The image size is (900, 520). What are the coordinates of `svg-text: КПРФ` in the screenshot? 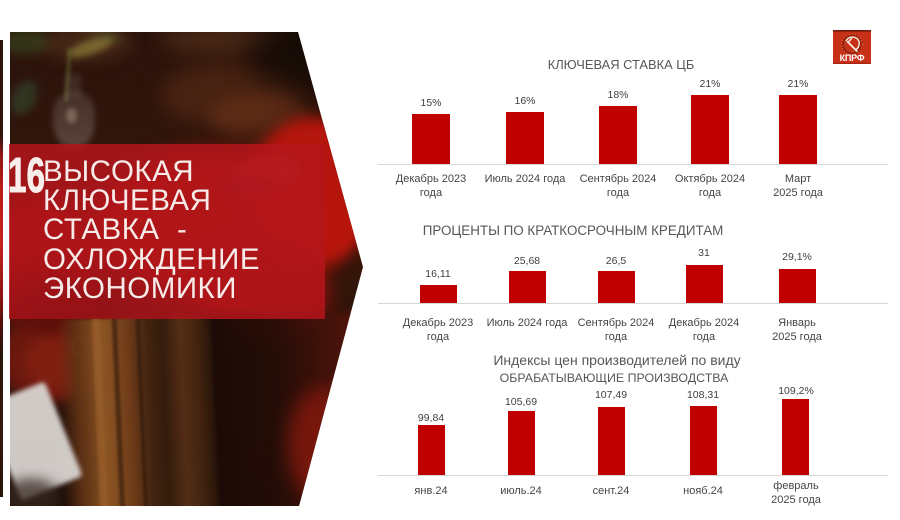 It's located at (852, 58).